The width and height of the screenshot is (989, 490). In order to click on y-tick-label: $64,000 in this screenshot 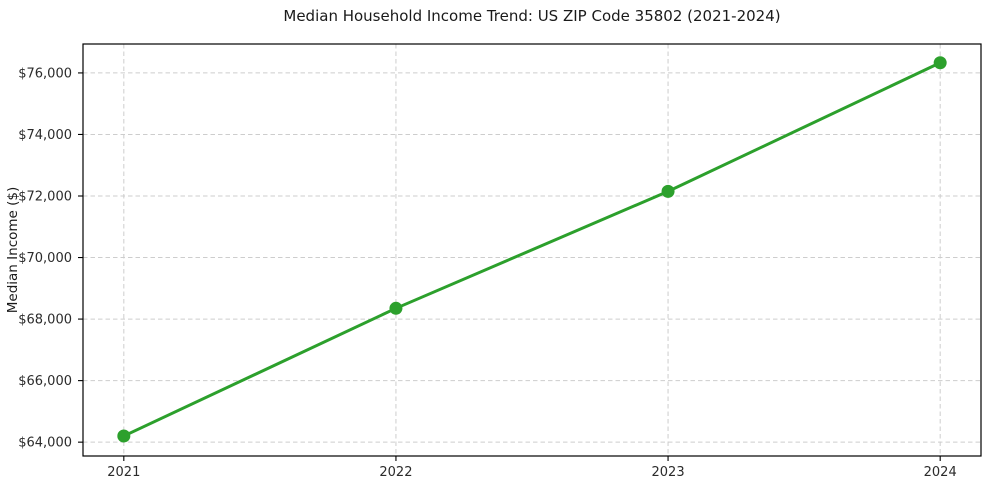, I will do `click(45, 443)`.